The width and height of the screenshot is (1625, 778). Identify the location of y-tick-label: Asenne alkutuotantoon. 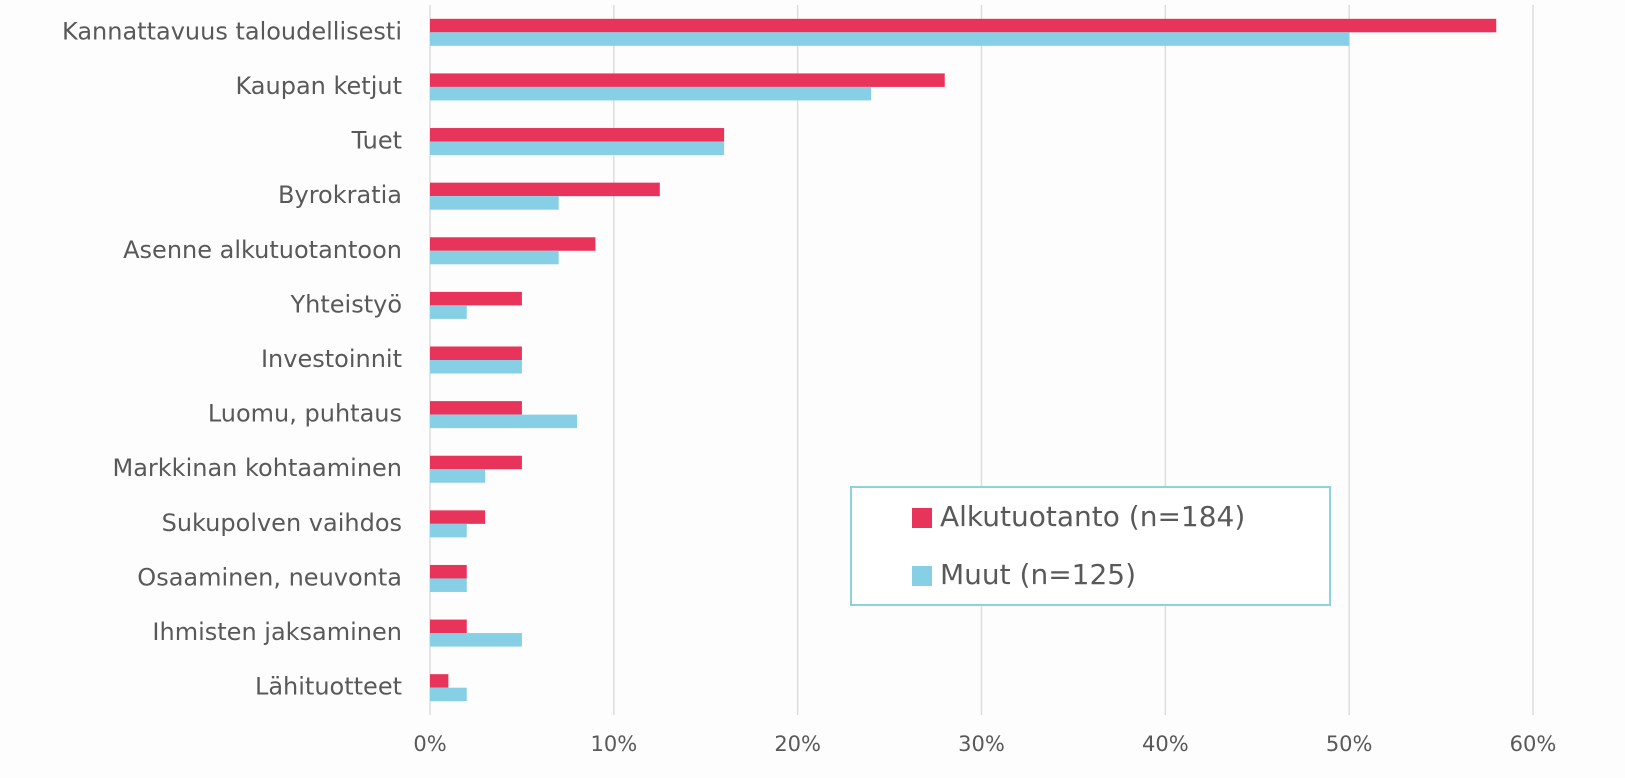
(262, 250).